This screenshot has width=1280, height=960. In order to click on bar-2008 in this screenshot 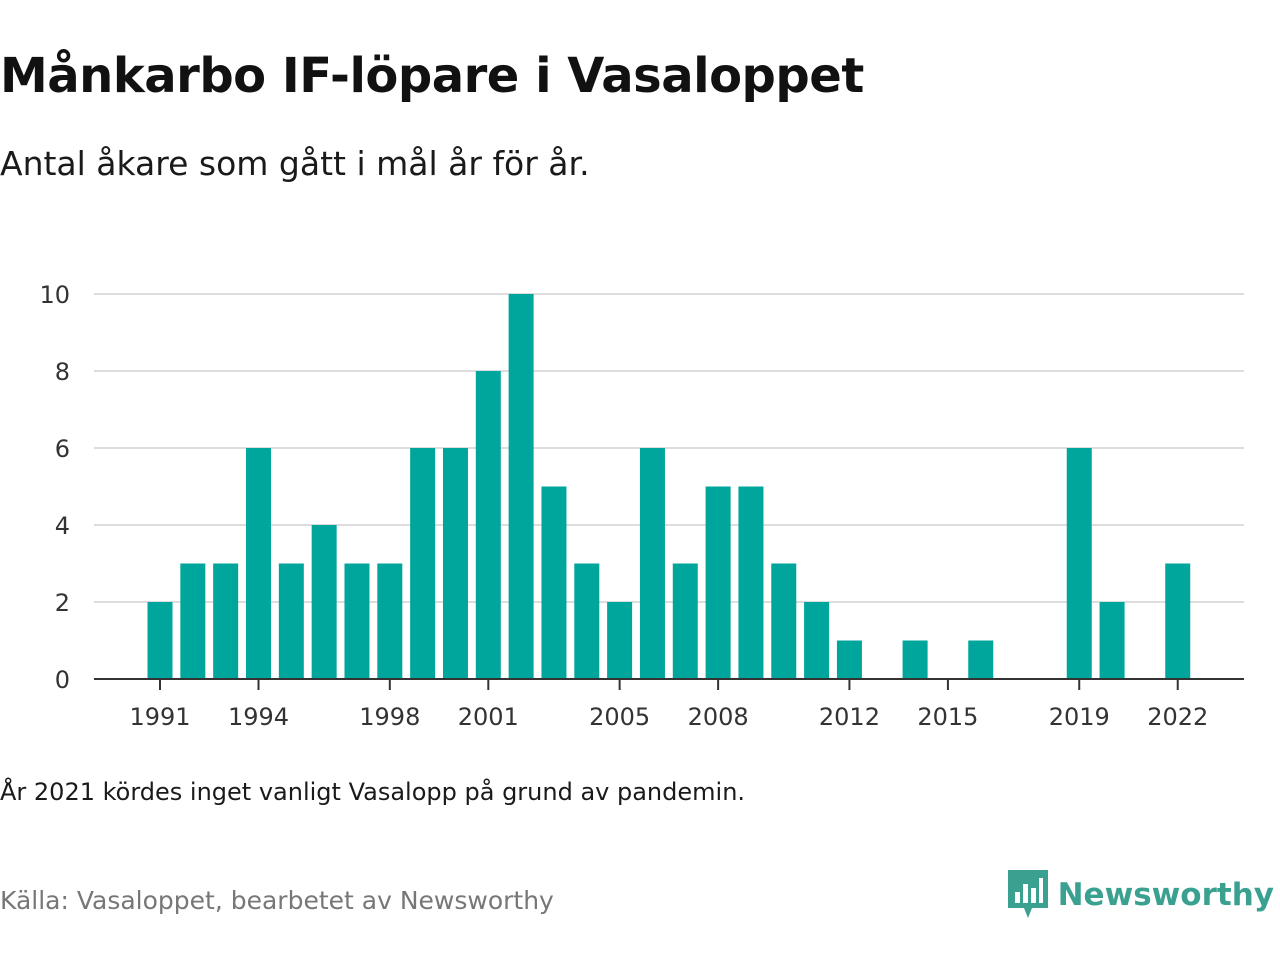, I will do `click(718, 582)`.